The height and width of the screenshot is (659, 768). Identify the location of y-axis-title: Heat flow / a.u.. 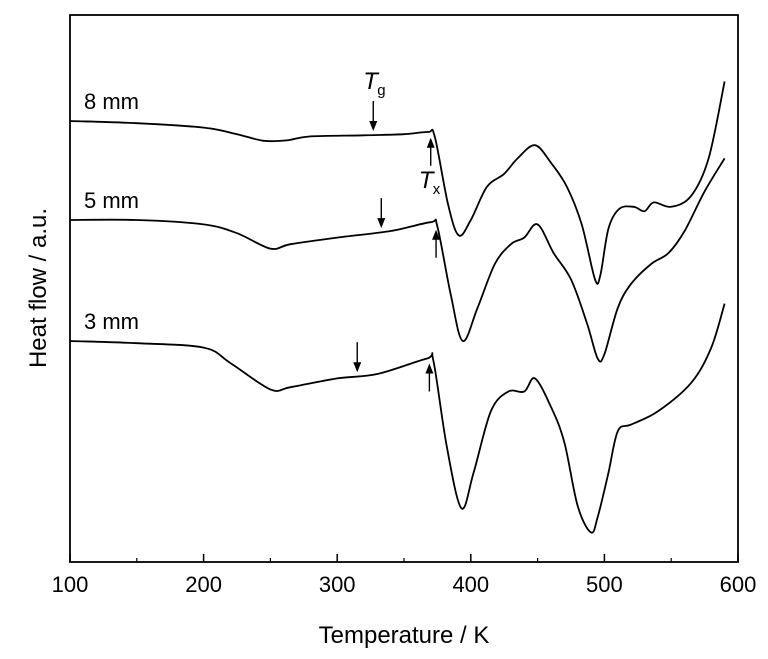
(38, 288).